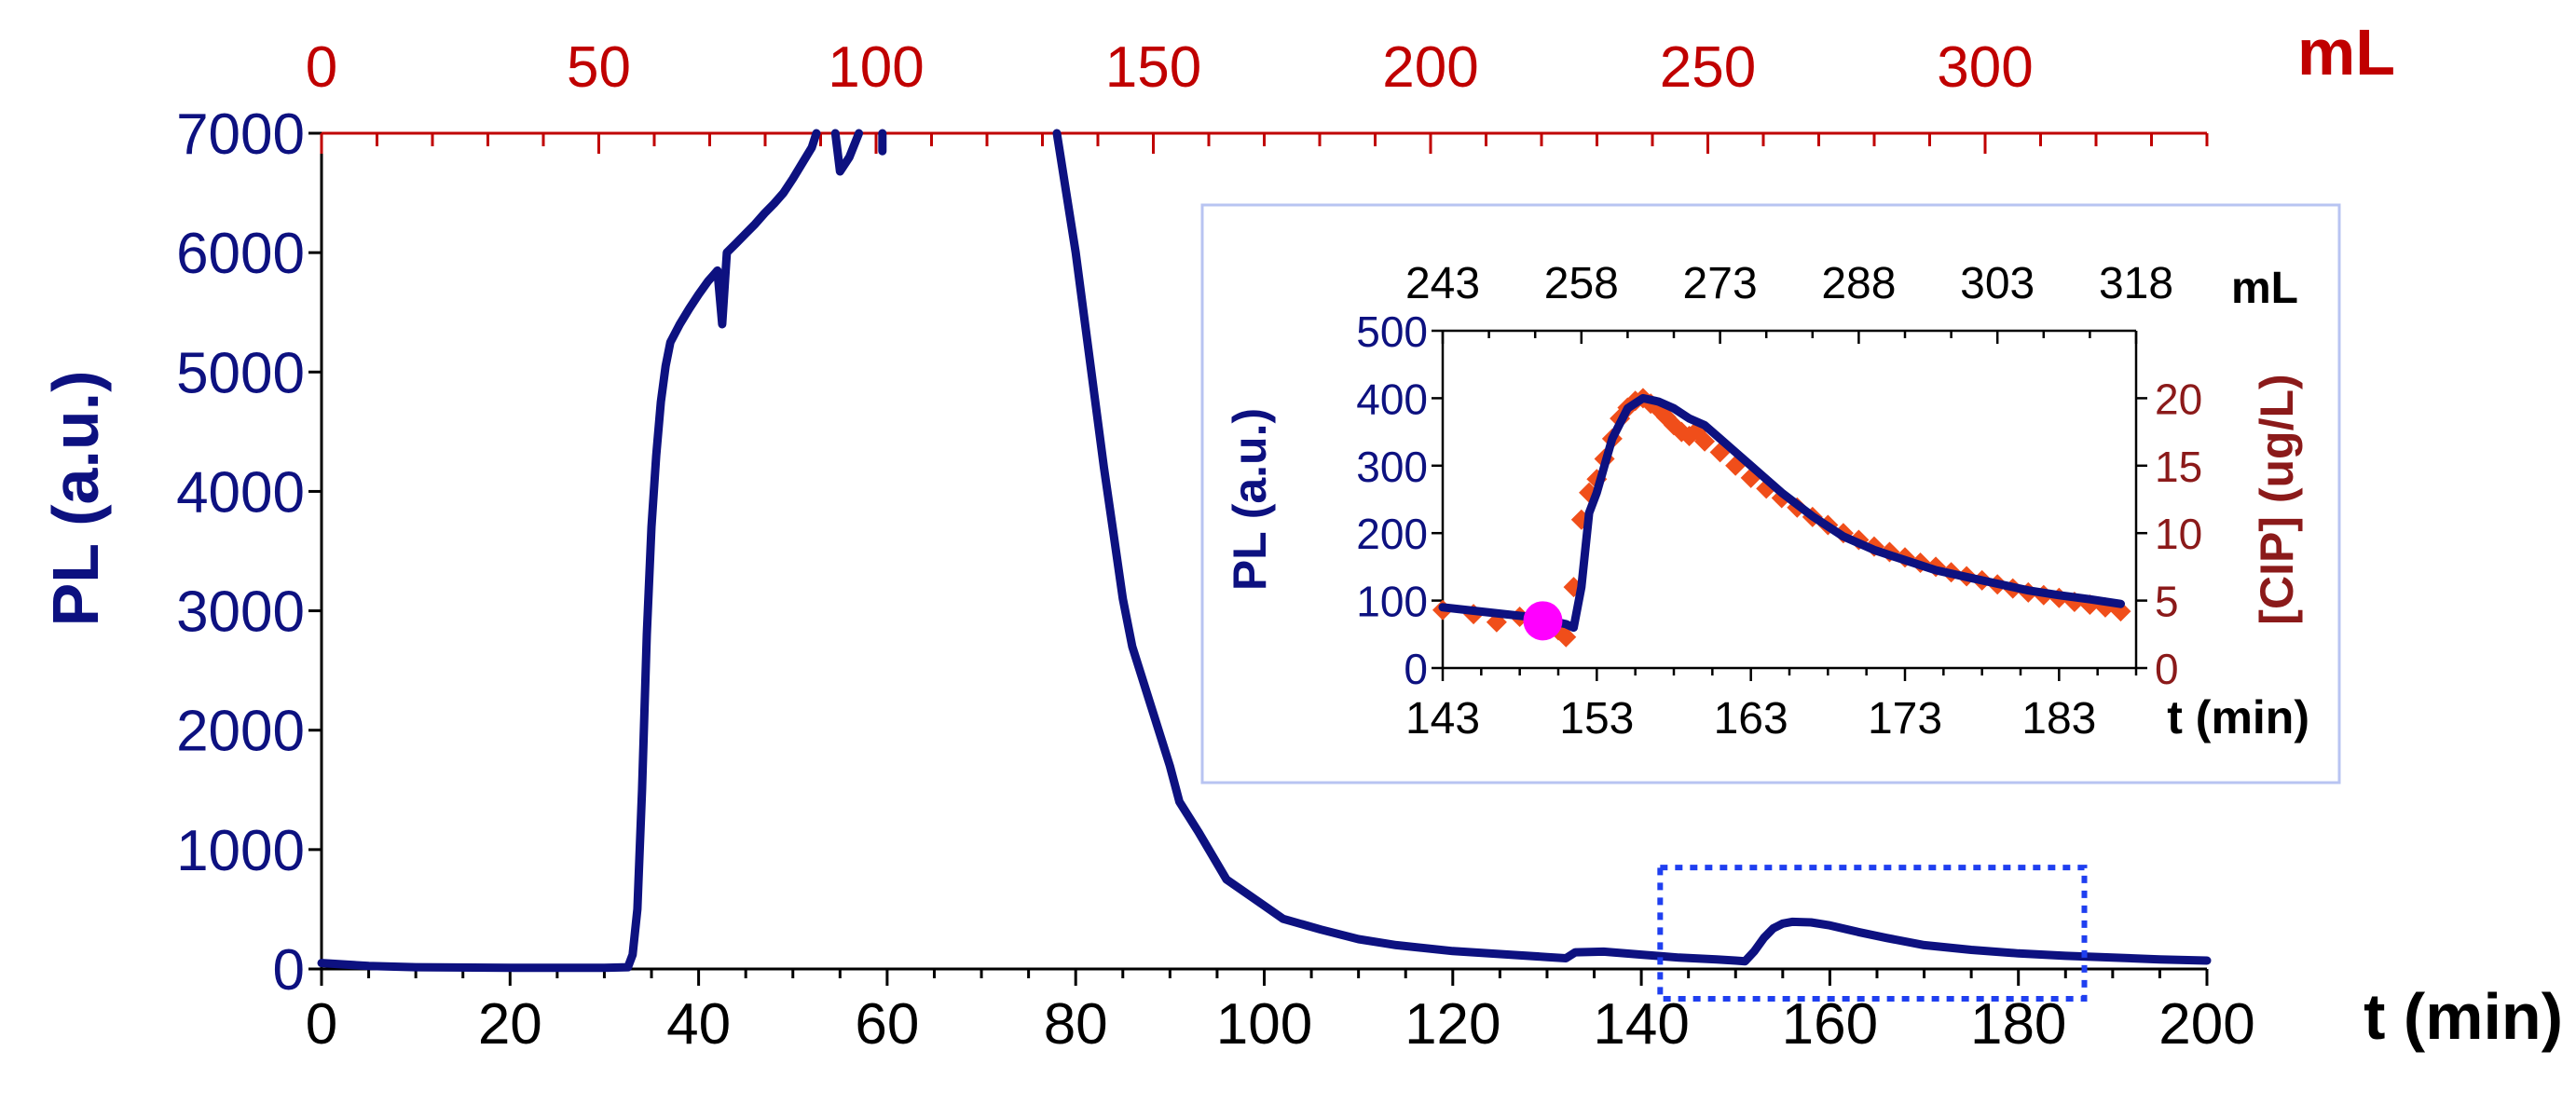 This screenshot has width=2576, height=1105. What do you see at coordinates (2206, 1024) in the screenshot?
I see `x-tick-label: 200` at bounding box center [2206, 1024].